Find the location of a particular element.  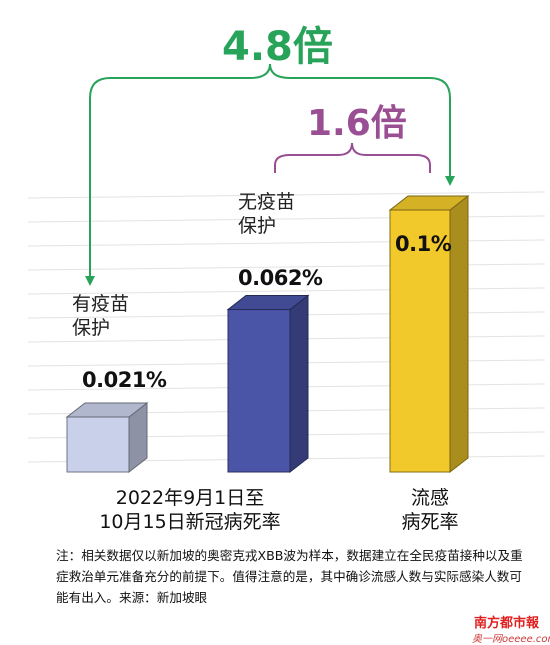

data-label-vaccinated: 0.021% is located at coordinates (124, 380).